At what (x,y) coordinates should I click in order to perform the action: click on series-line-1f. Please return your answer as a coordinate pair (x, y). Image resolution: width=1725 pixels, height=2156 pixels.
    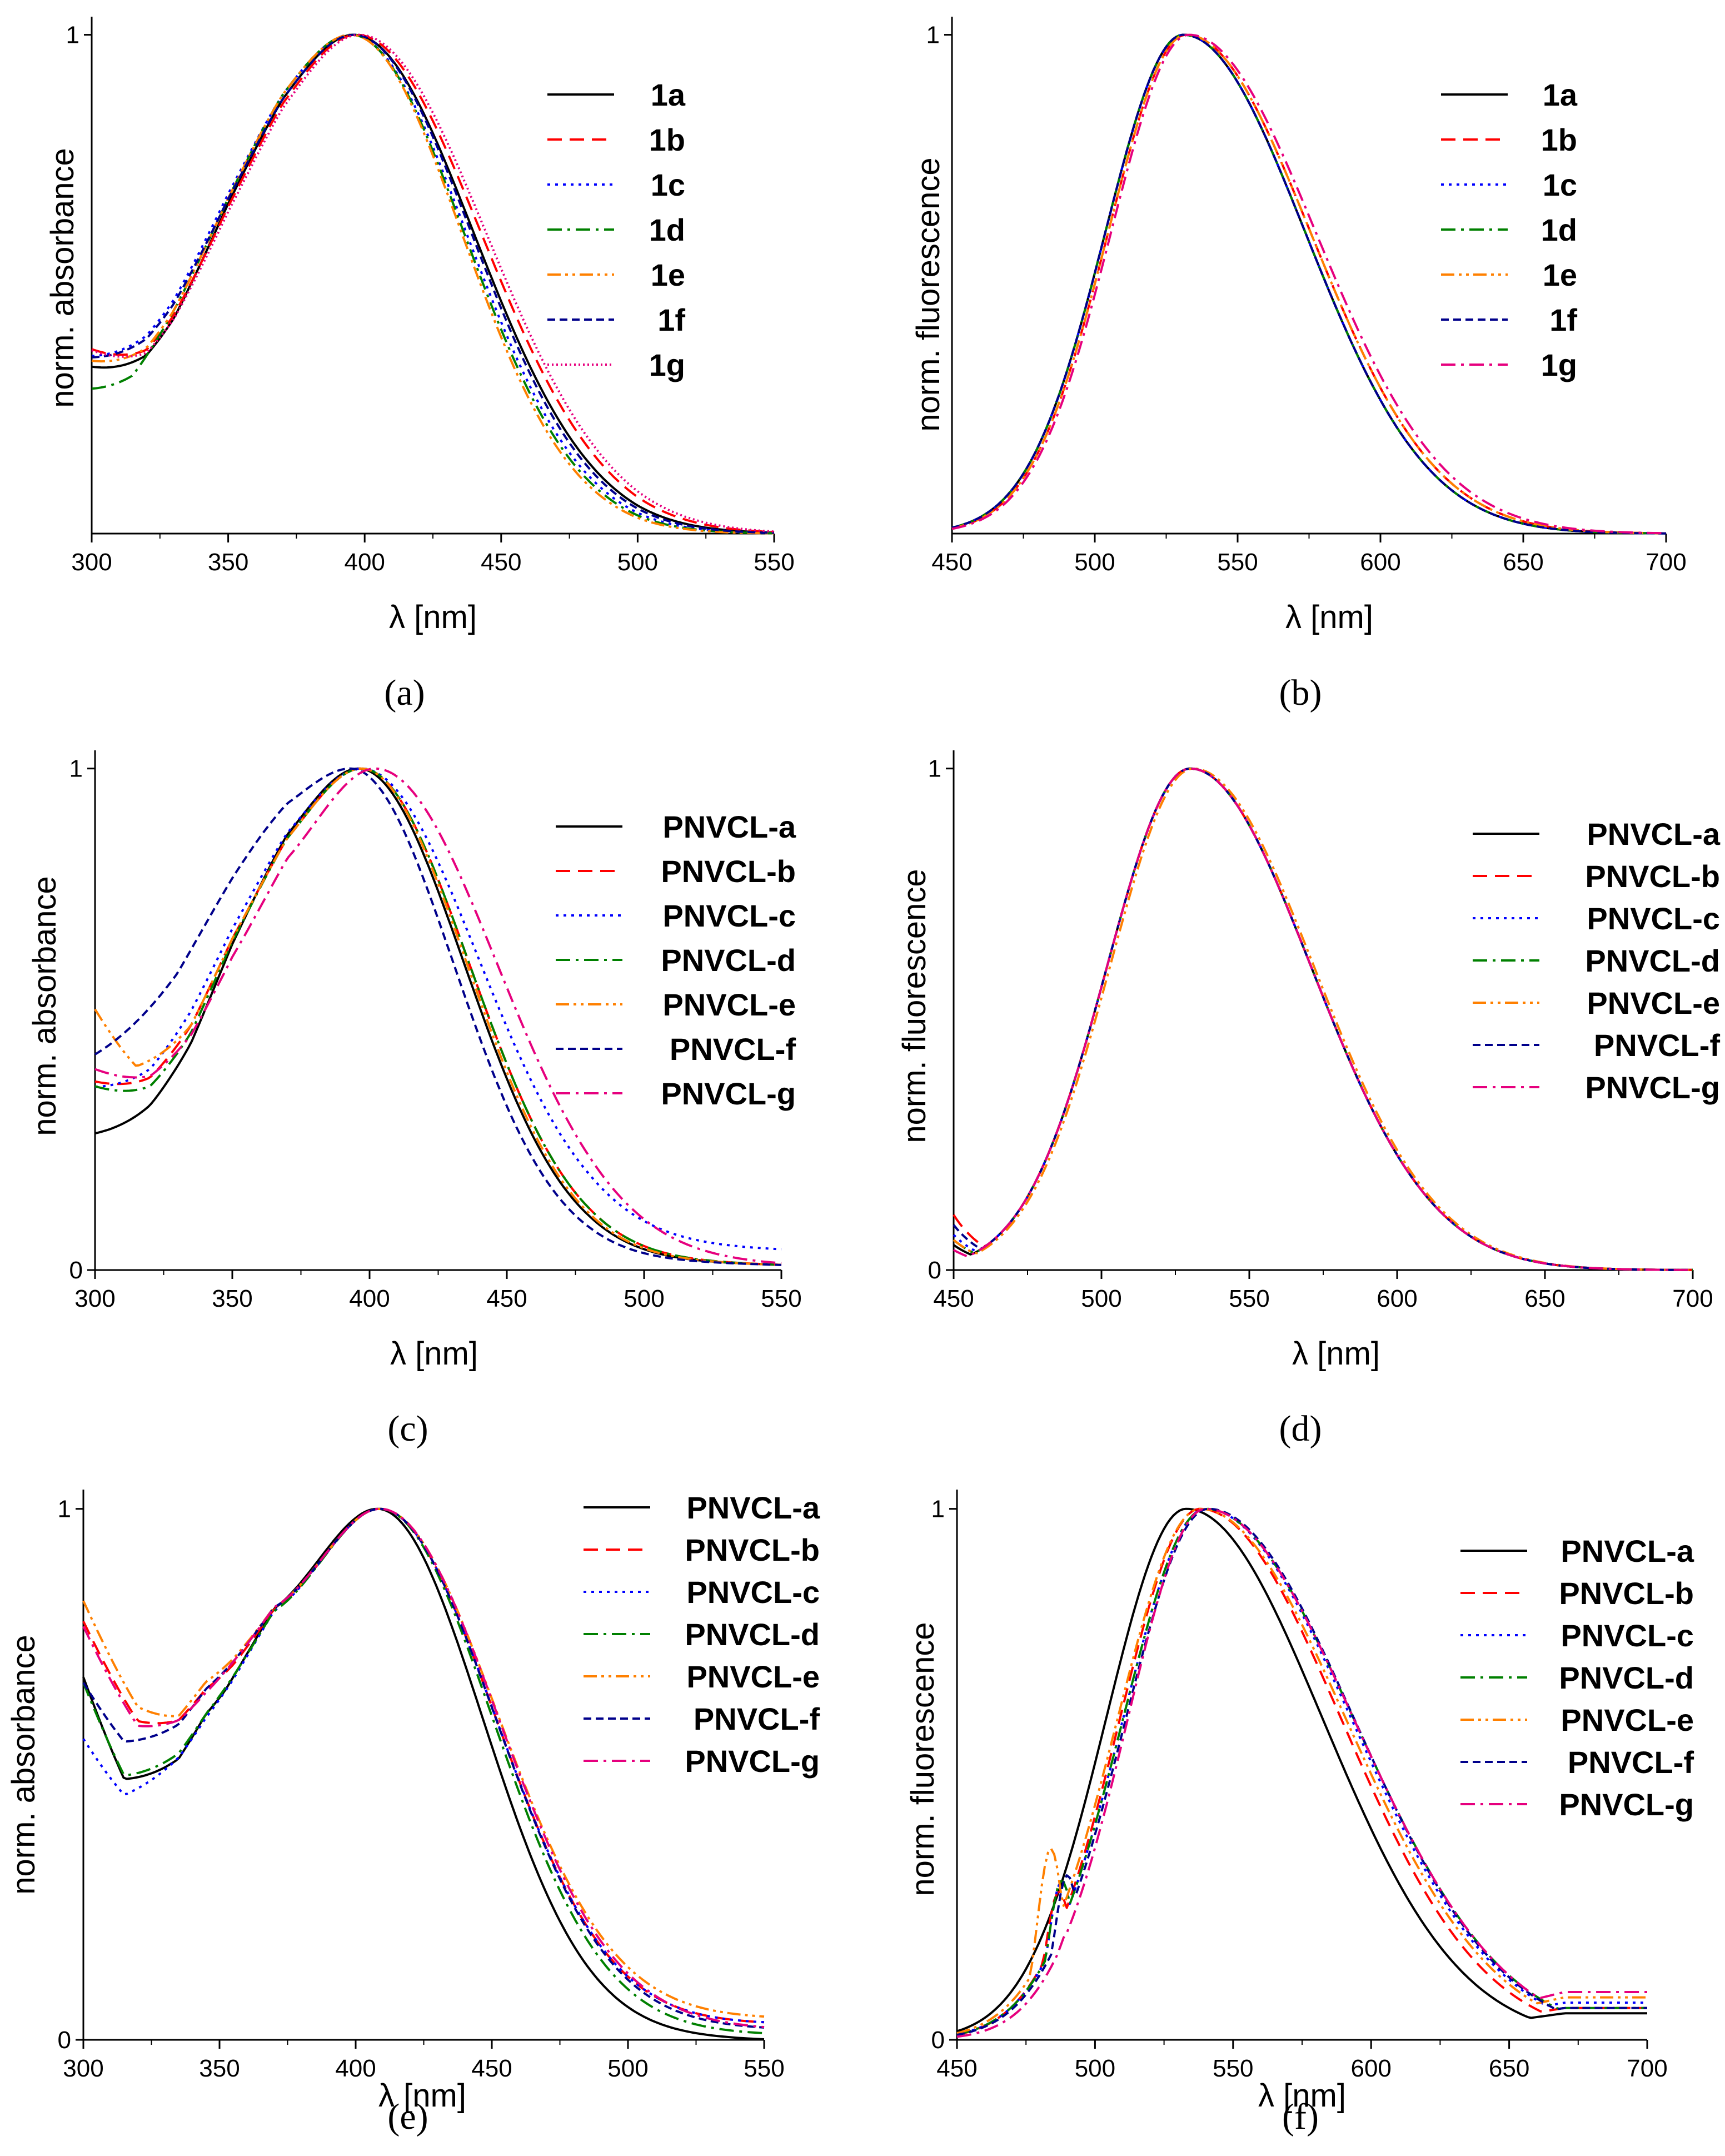
    Looking at the image, I should click on (433, 283).